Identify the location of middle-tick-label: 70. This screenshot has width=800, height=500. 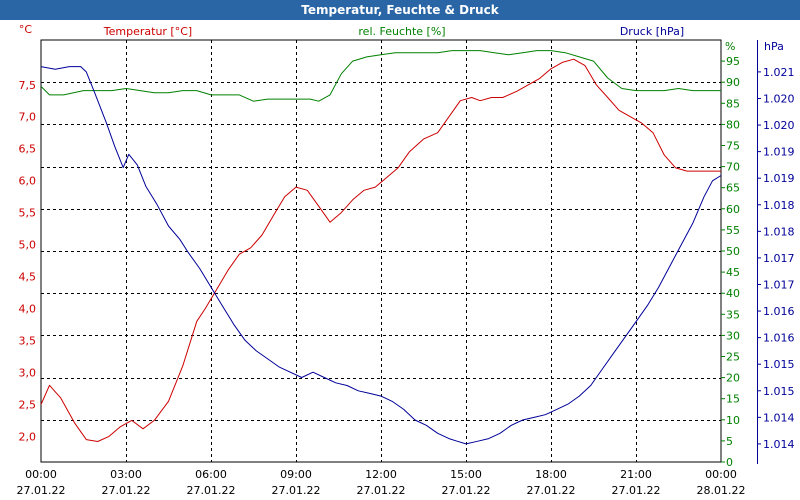
(733, 167).